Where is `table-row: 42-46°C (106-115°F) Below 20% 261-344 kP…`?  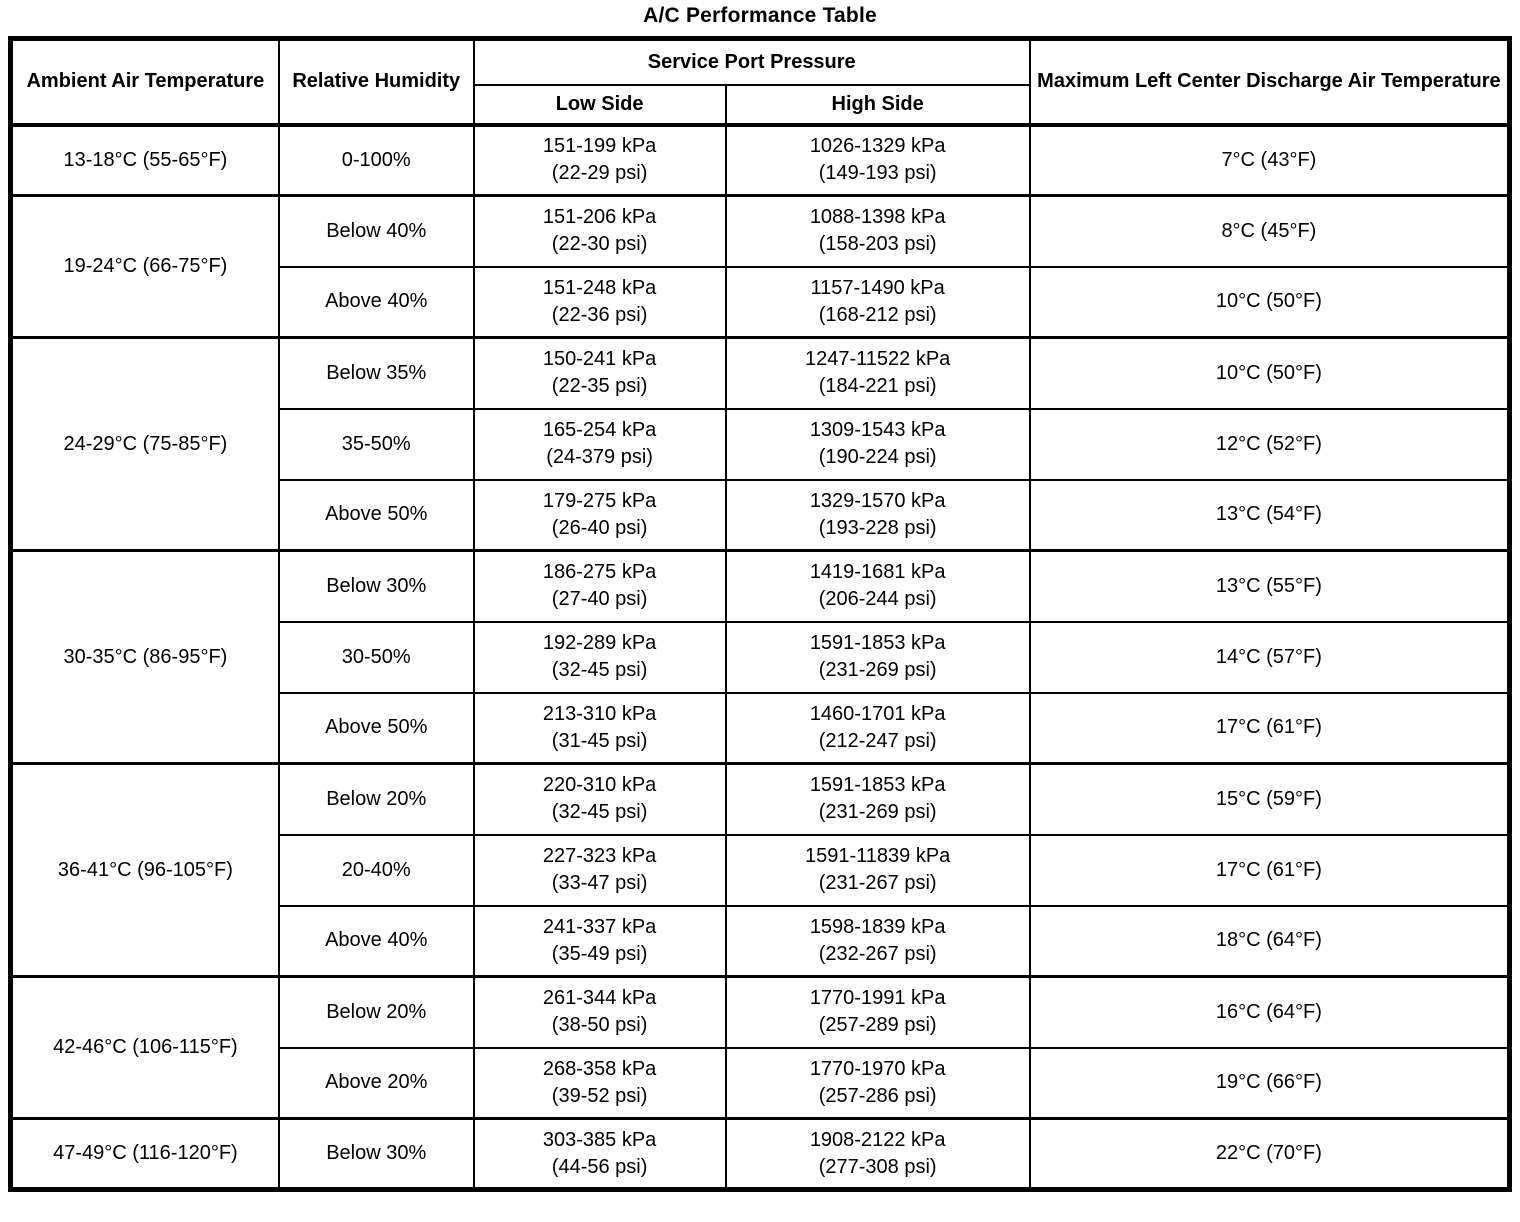 table-row: 42-46°C (106-115°F) Below 20% 261-344 kP… is located at coordinates (760, 1047).